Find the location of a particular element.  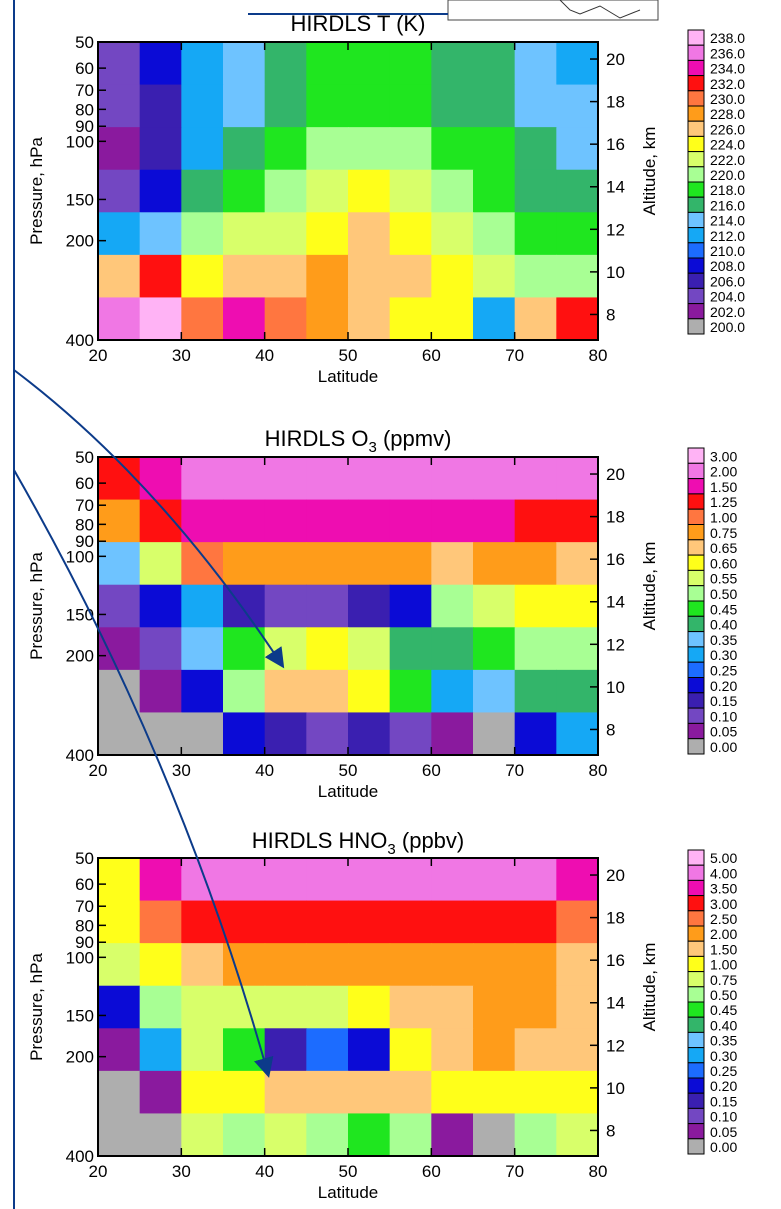

y-tick-label: 60 is located at coordinates (84, 884).